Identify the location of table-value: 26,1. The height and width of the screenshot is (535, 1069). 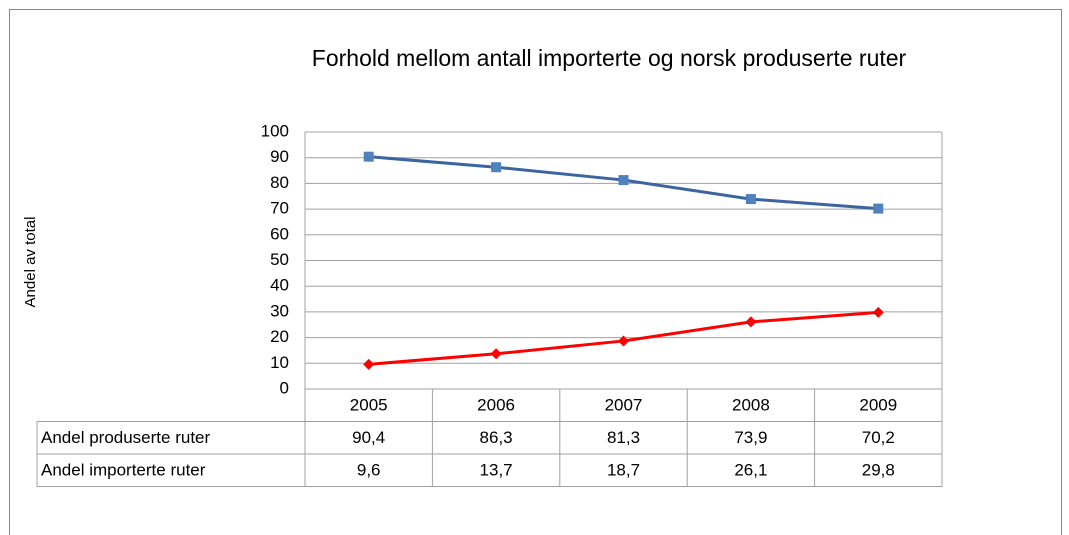
(750, 470).